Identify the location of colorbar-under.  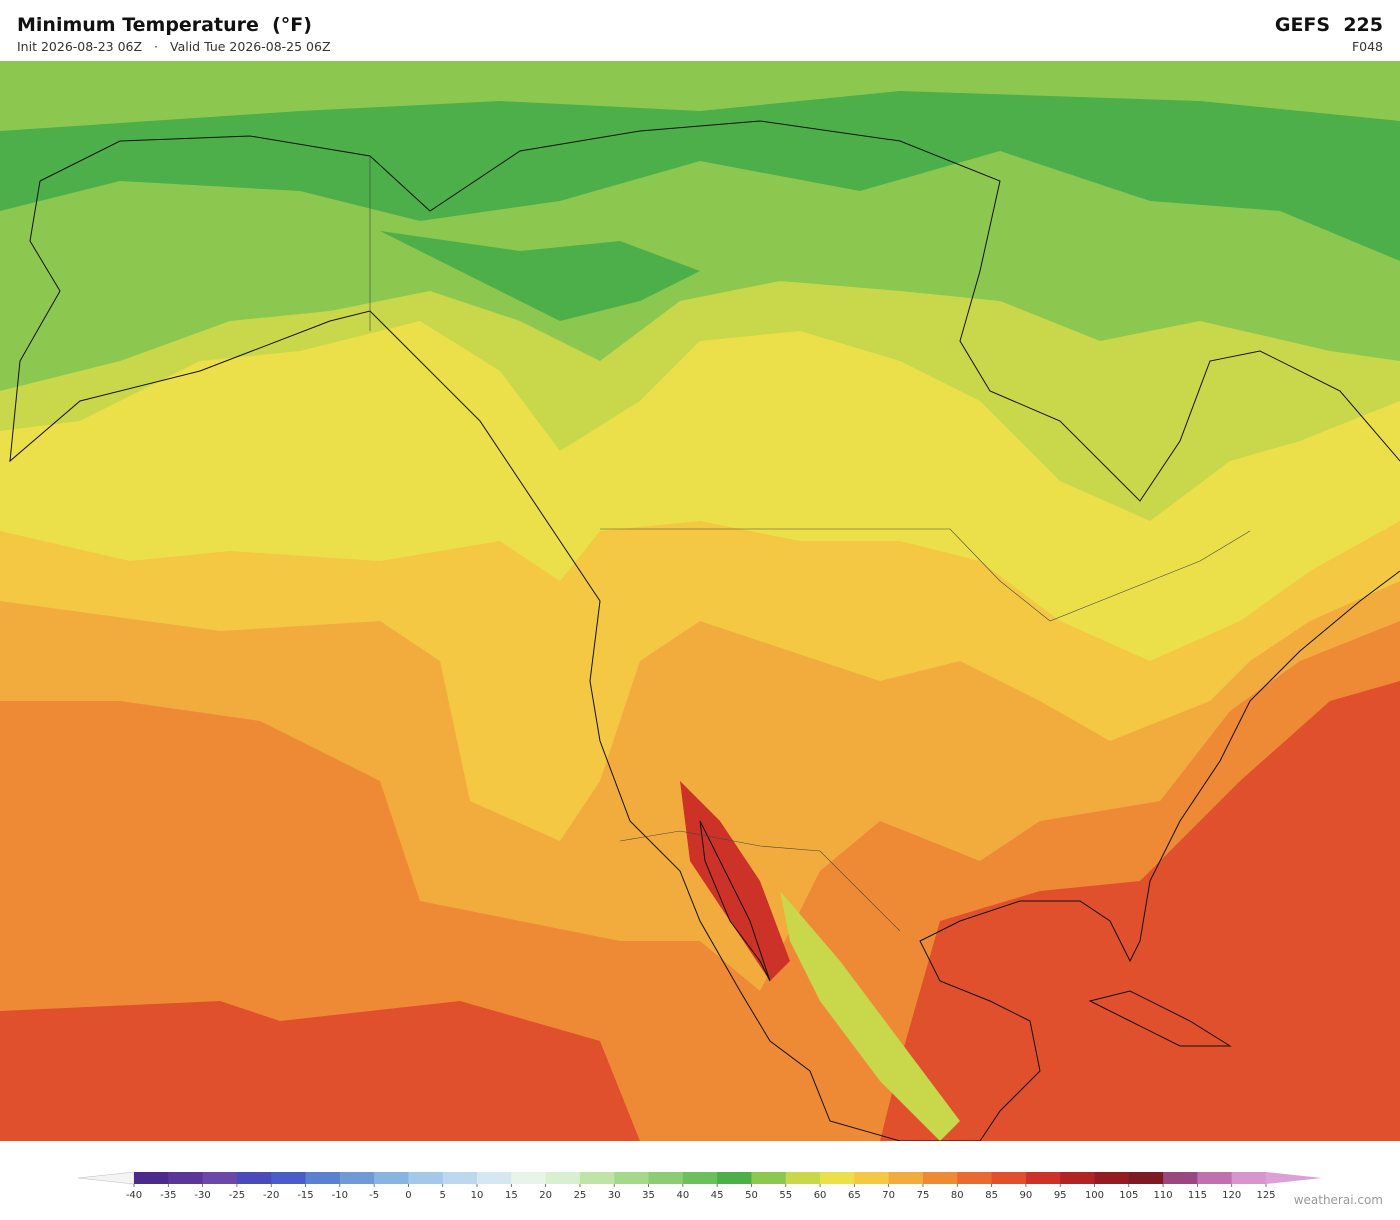
(106, 1178).